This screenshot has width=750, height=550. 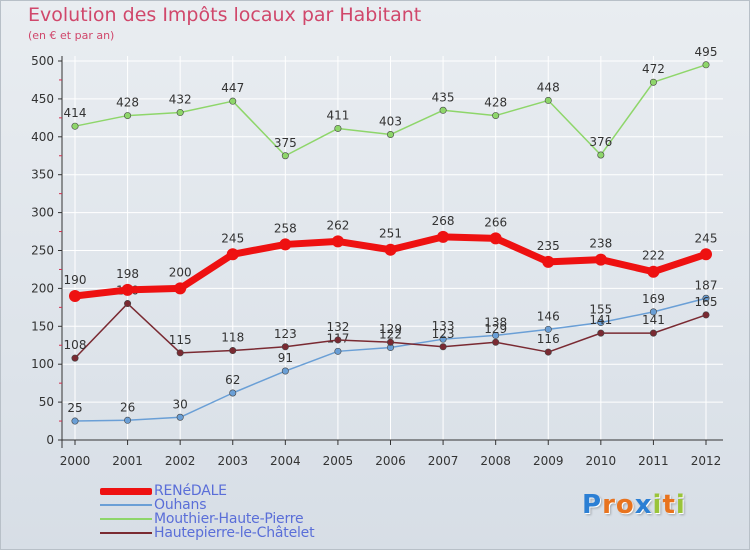 I want to click on data-label: 376, so click(x=600, y=142).